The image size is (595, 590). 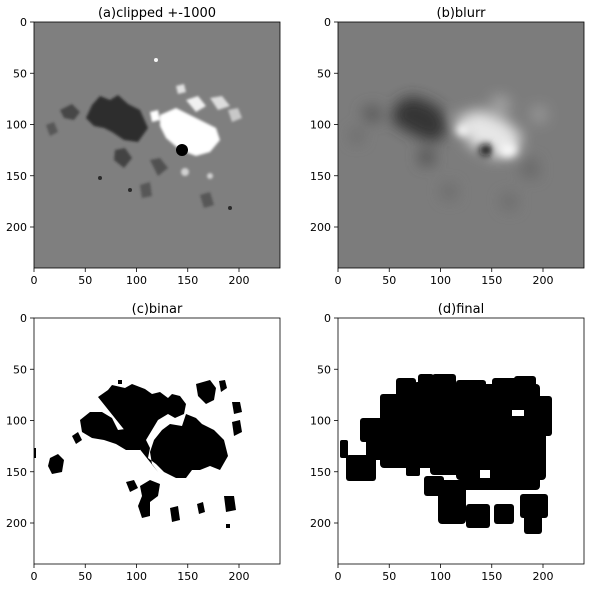 I want to click on panel-b-title: (b)blurr, so click(x=462, y=13).